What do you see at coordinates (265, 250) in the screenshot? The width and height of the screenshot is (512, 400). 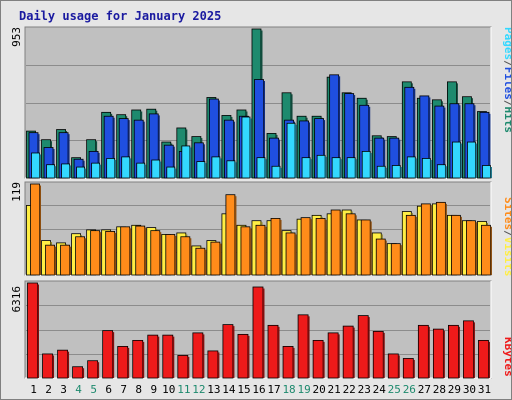 I see `sites-bar-day-16-shadow` at bounding box center [265, 250].